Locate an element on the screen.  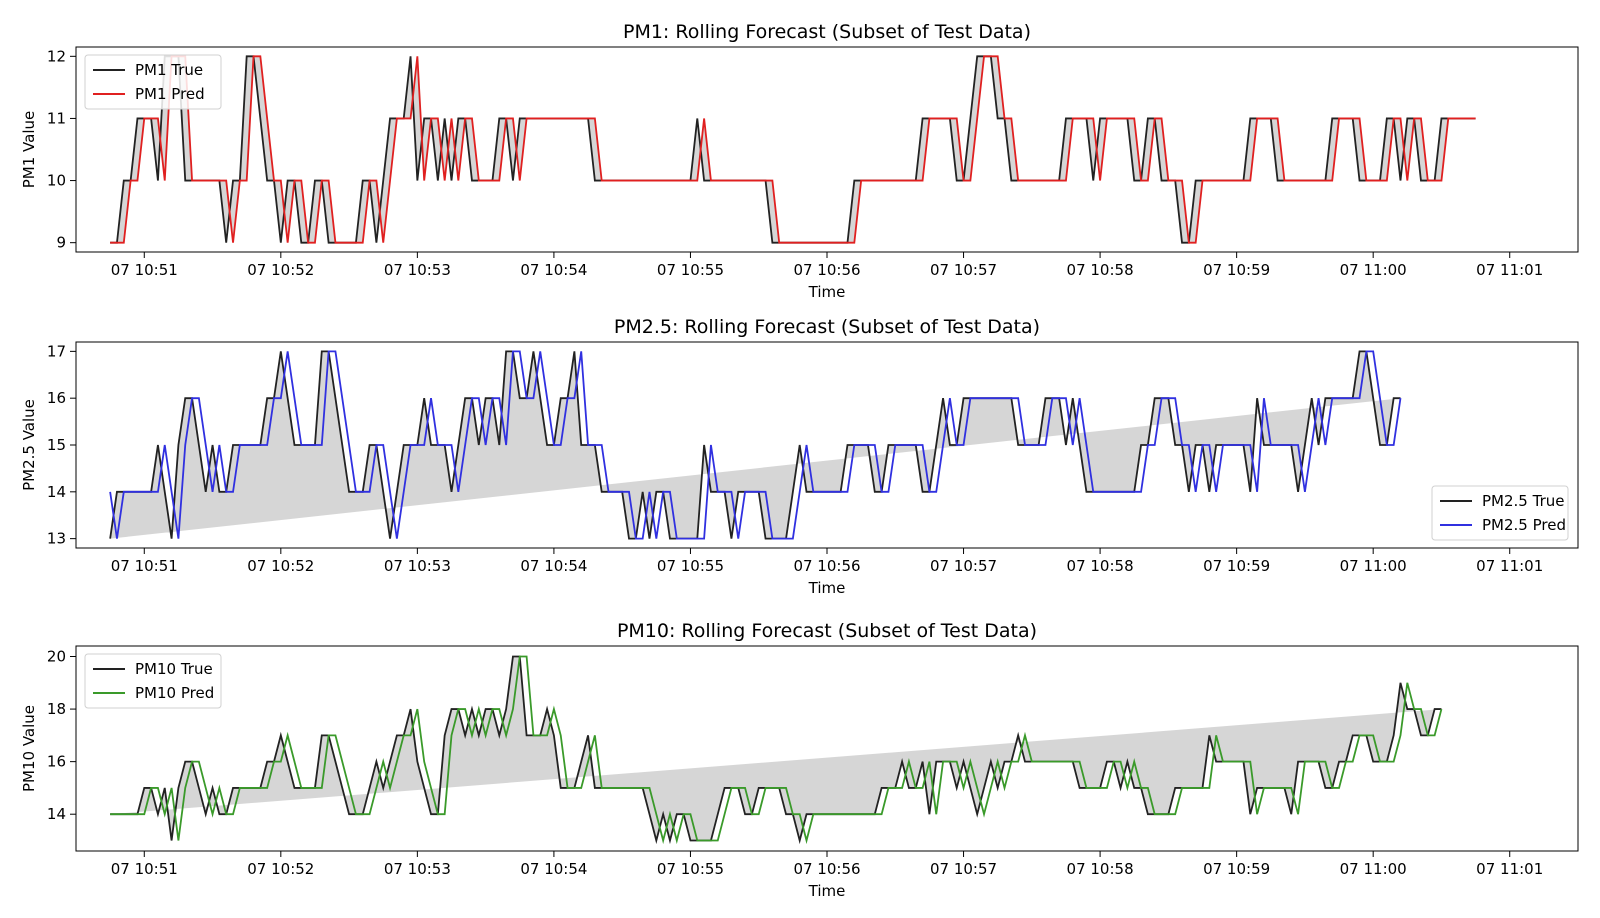
y-tick-label: 10 is located at coordinates (56, 181).